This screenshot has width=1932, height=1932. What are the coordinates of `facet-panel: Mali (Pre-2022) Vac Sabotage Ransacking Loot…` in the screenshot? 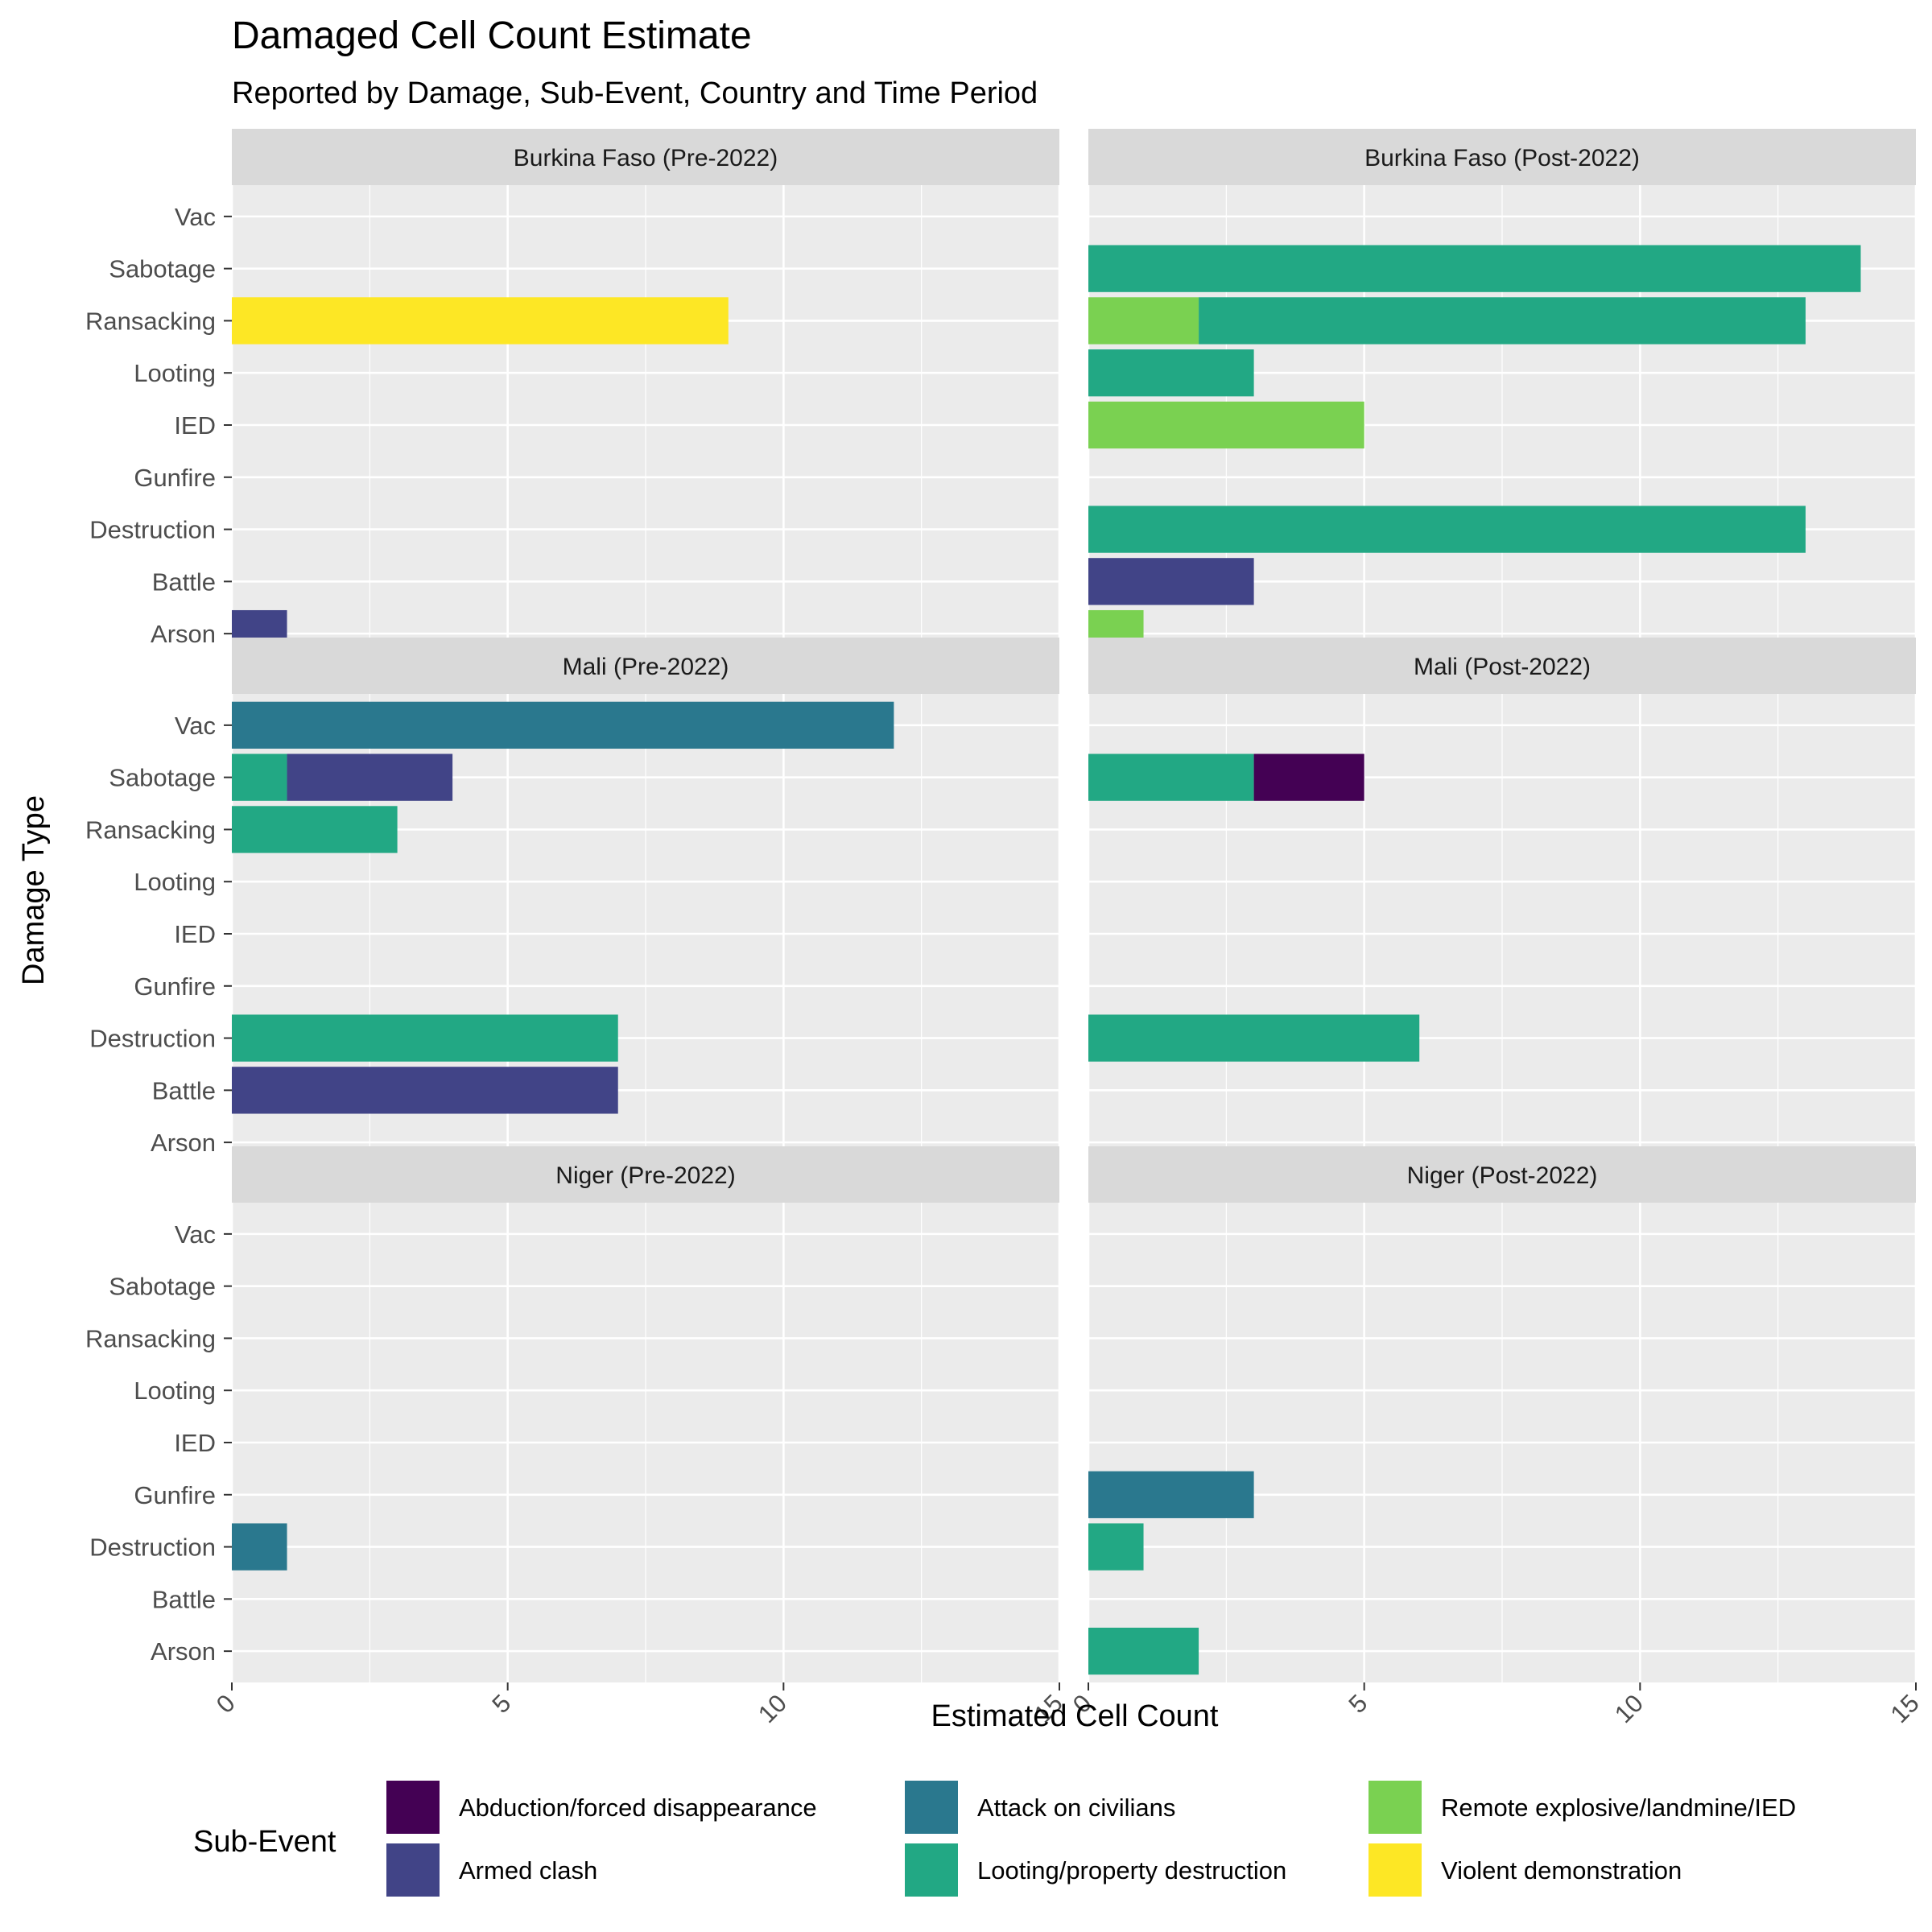 It's located at (573, 906).